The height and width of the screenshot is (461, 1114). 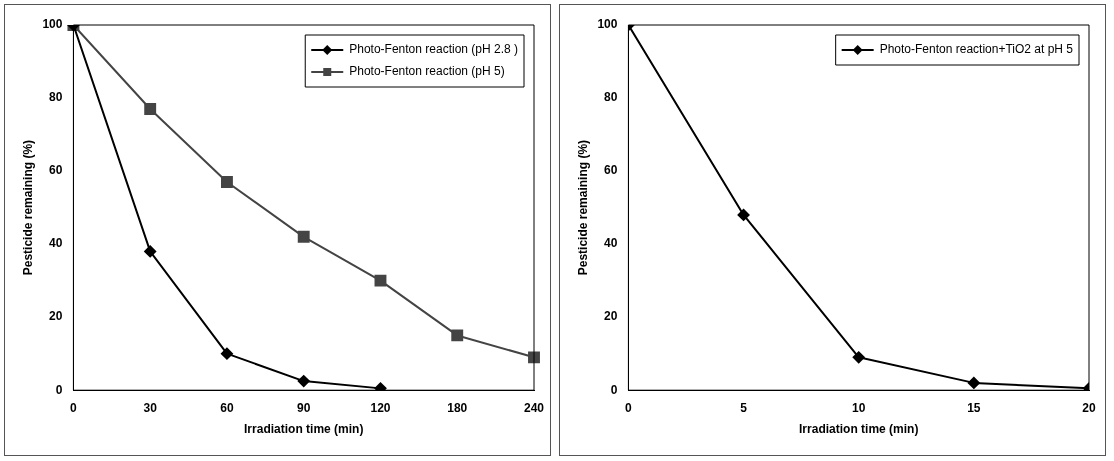 What do you see at coordinates (976, 49) in the screenshot?
I see `legend-label: Photo-Fenton reaction+TiO2 at pH 5` at bounding box center [976, 49].